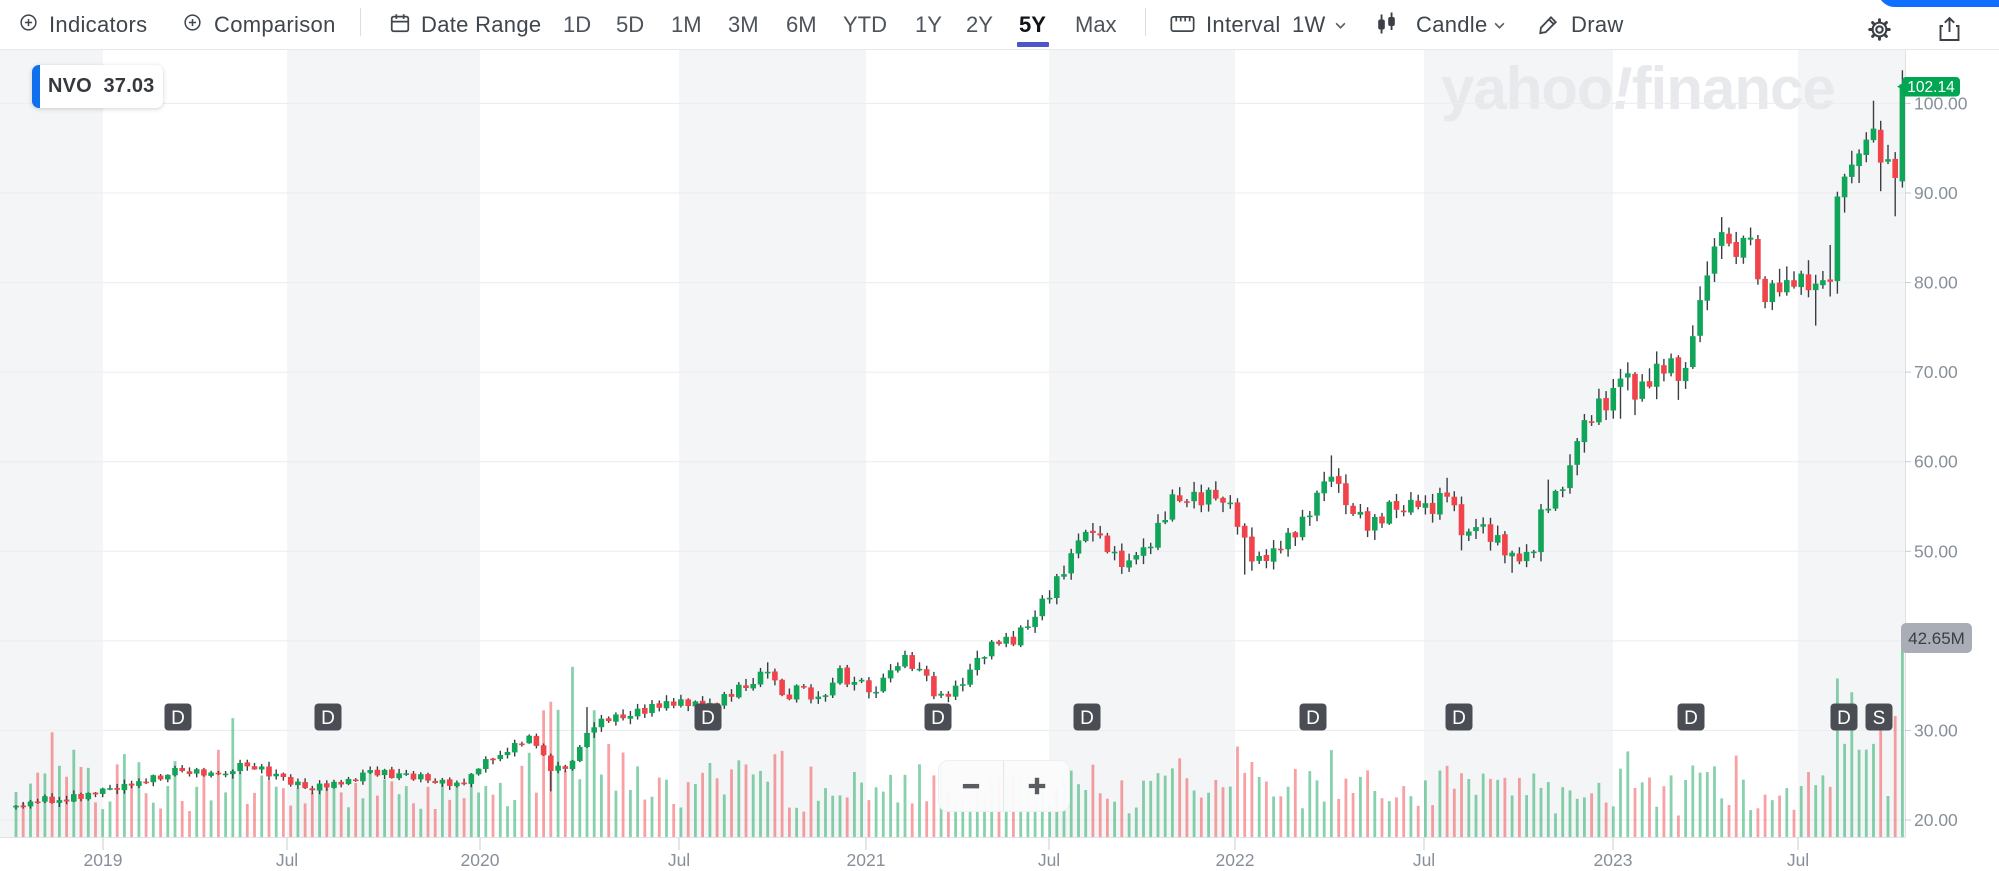 This screenshot has width=1999, height=871. Describe the element at coordinates (1879, 718) in the screenshot. I see `svg-text: S` at that location.